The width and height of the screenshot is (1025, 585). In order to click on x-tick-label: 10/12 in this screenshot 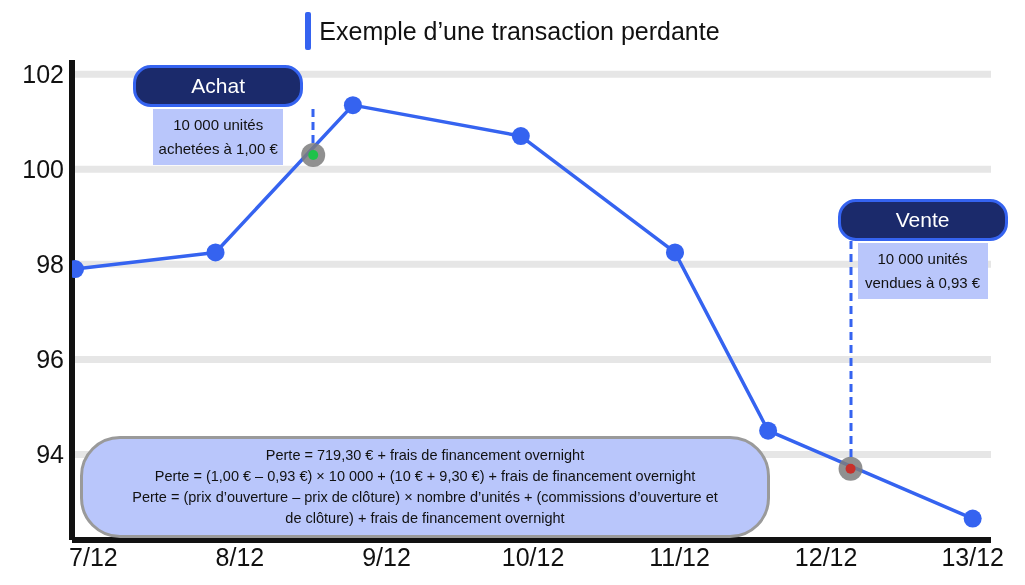, I will do `click(533, 556)`.